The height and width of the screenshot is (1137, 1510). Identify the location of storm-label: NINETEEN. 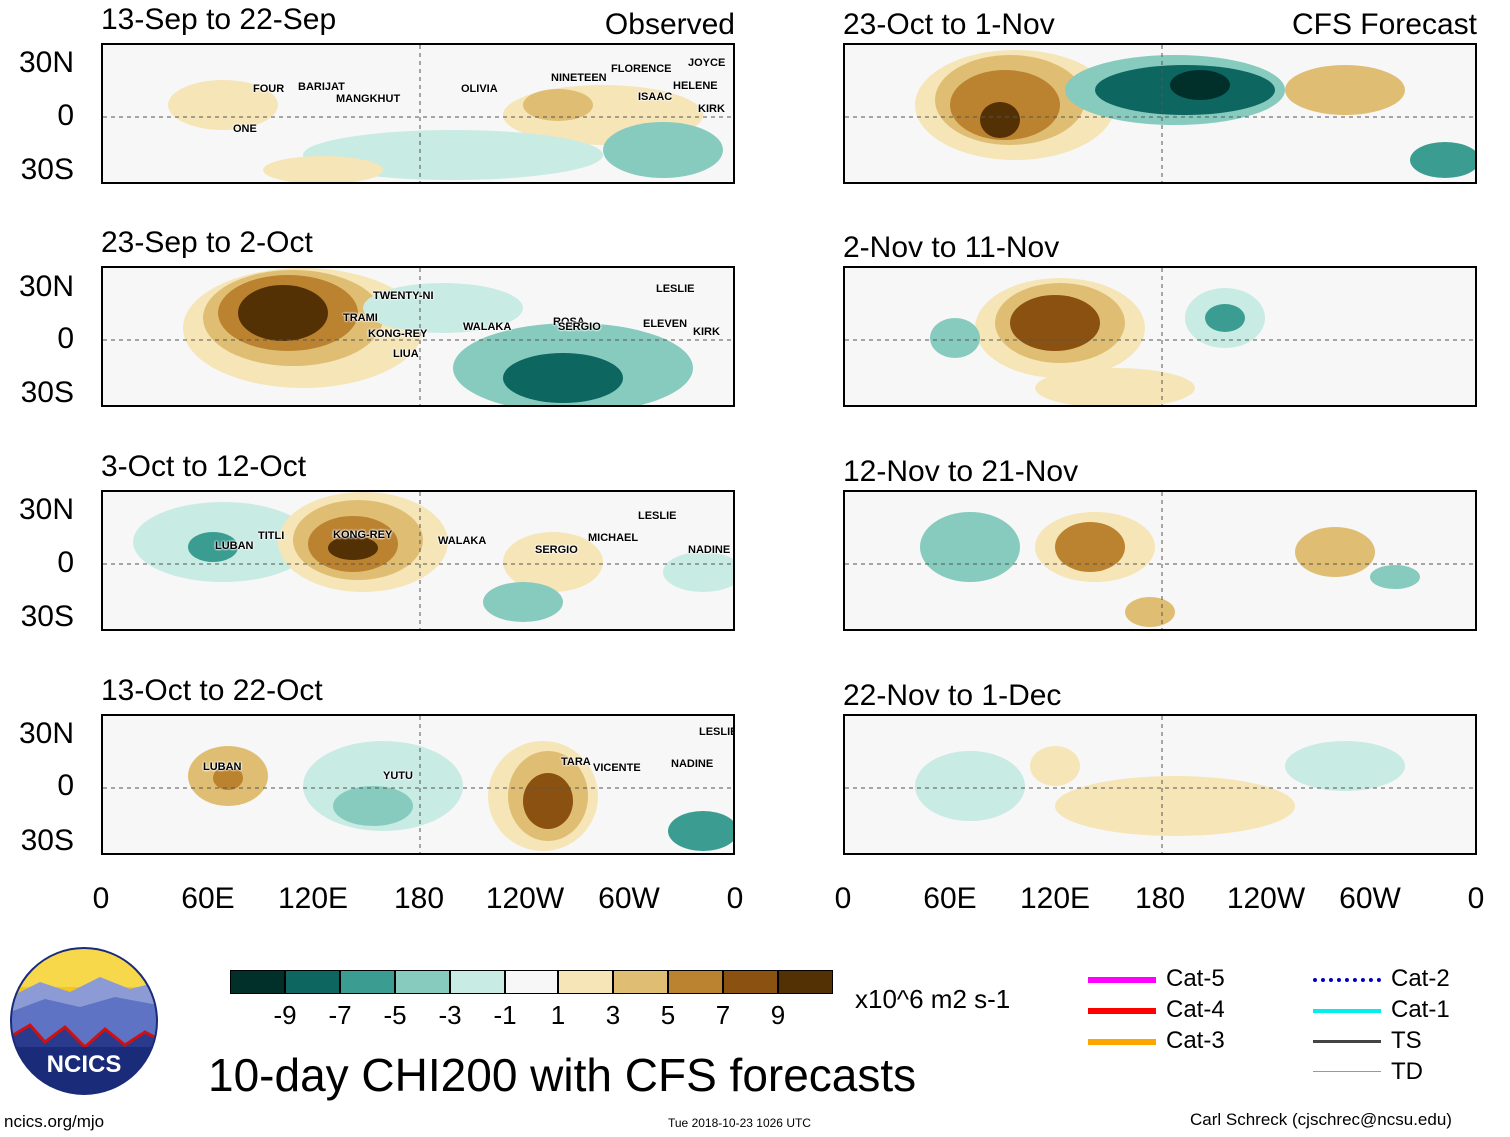
(579, 78).